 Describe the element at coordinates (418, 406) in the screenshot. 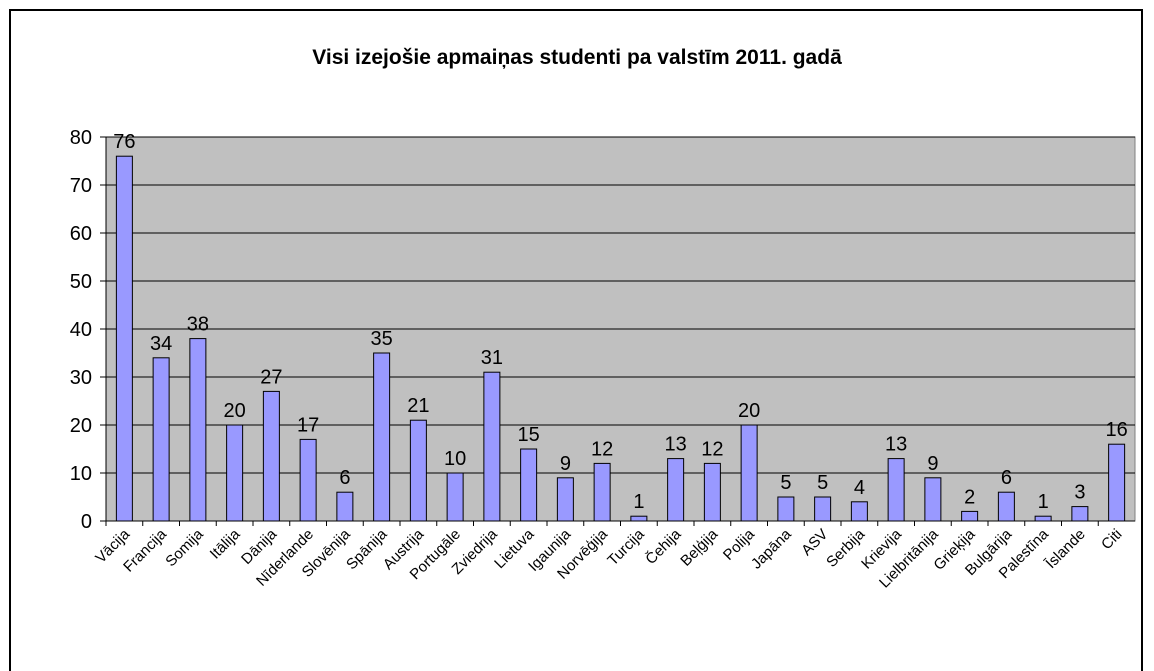

I see `data-label: 21` at that location.